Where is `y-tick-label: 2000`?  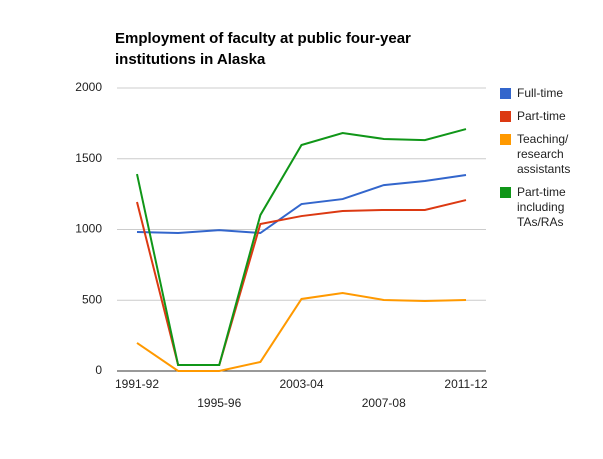
y-tick-label: 2000 is located at coordinates (88, 87).